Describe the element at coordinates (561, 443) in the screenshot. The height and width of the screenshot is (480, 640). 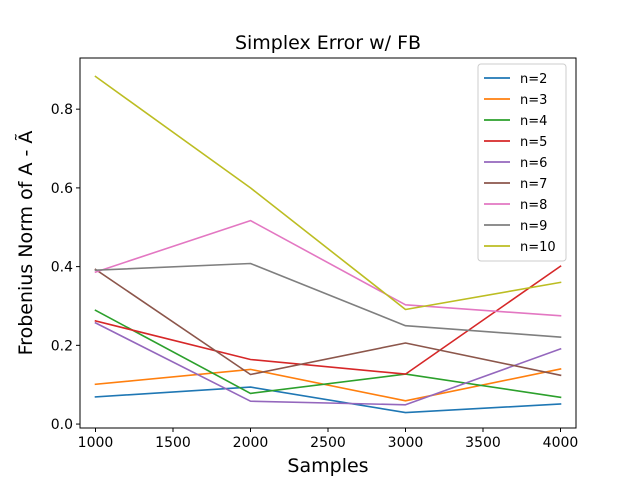
I see `x-tick-label: 4000` at that location.